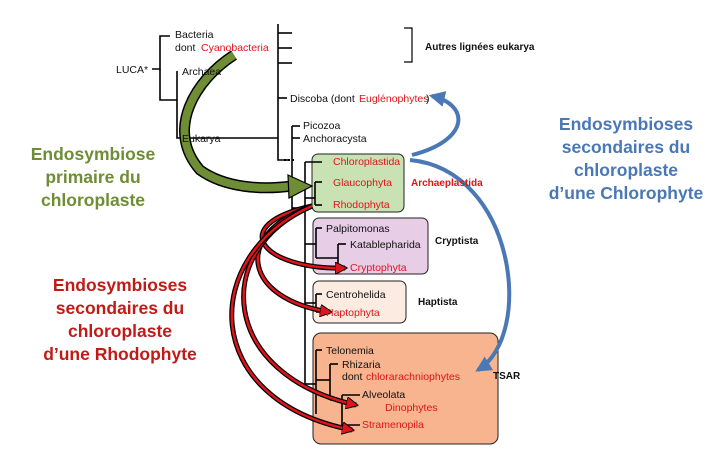 The height and width of the screenshot is (459, 726). I want to click on other-lineages-bracket, so click(408, 45).